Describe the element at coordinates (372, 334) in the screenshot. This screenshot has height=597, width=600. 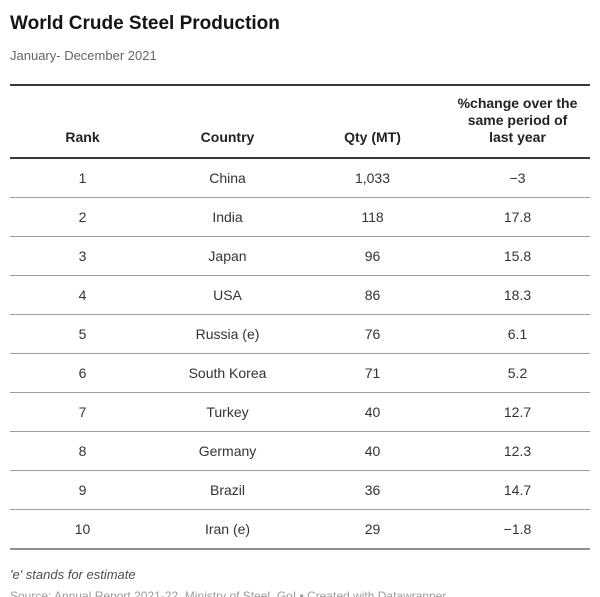
I see `cell-qty: 76` at that location.